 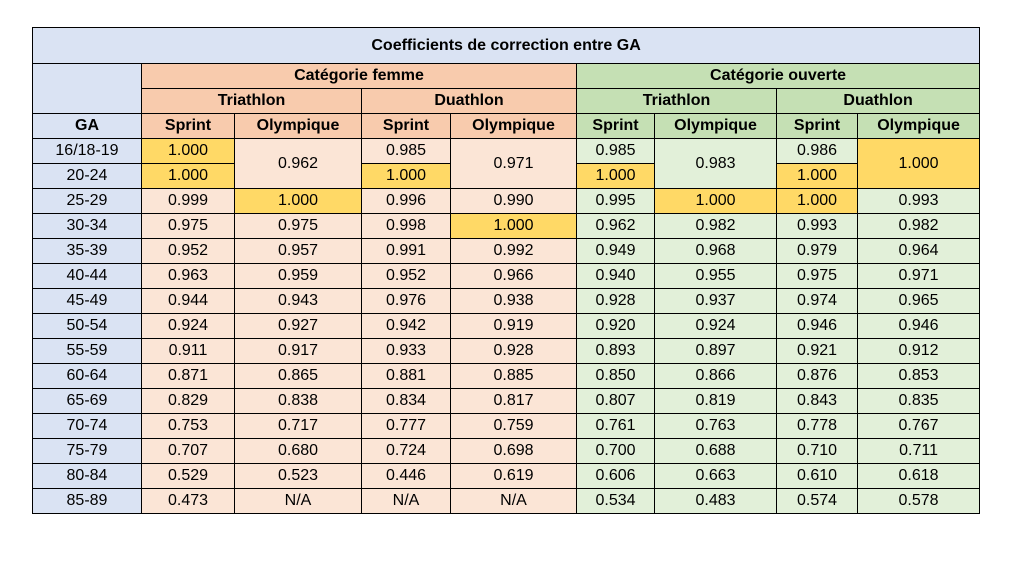 What do you see at coordinates (817, 376) in the screenshot?
I see `value-cell: 0.876` at bounding box center [817, 376].